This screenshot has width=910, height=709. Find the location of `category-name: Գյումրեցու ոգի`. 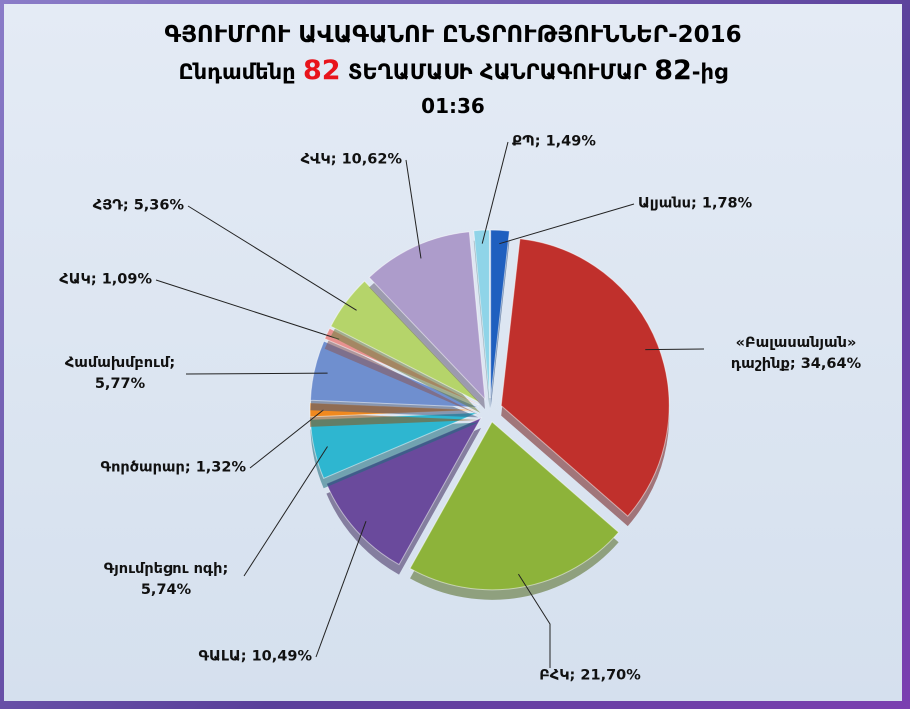

category-name: Գյումրեցու ոգի is located at coordinates (163, 569).